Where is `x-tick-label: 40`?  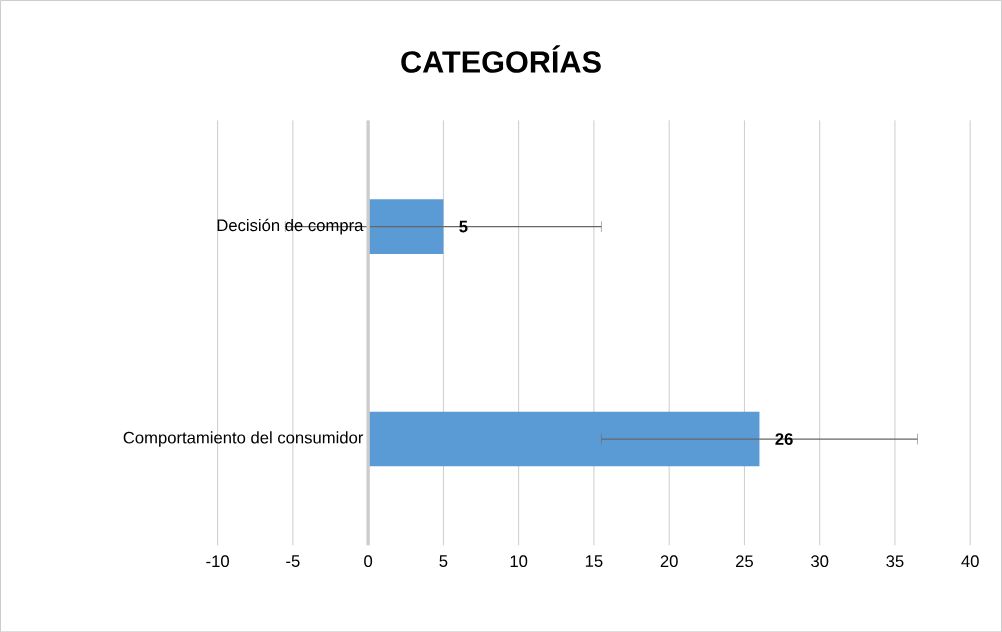 x-tick-label: 40 is located at coordinates (970, 561).